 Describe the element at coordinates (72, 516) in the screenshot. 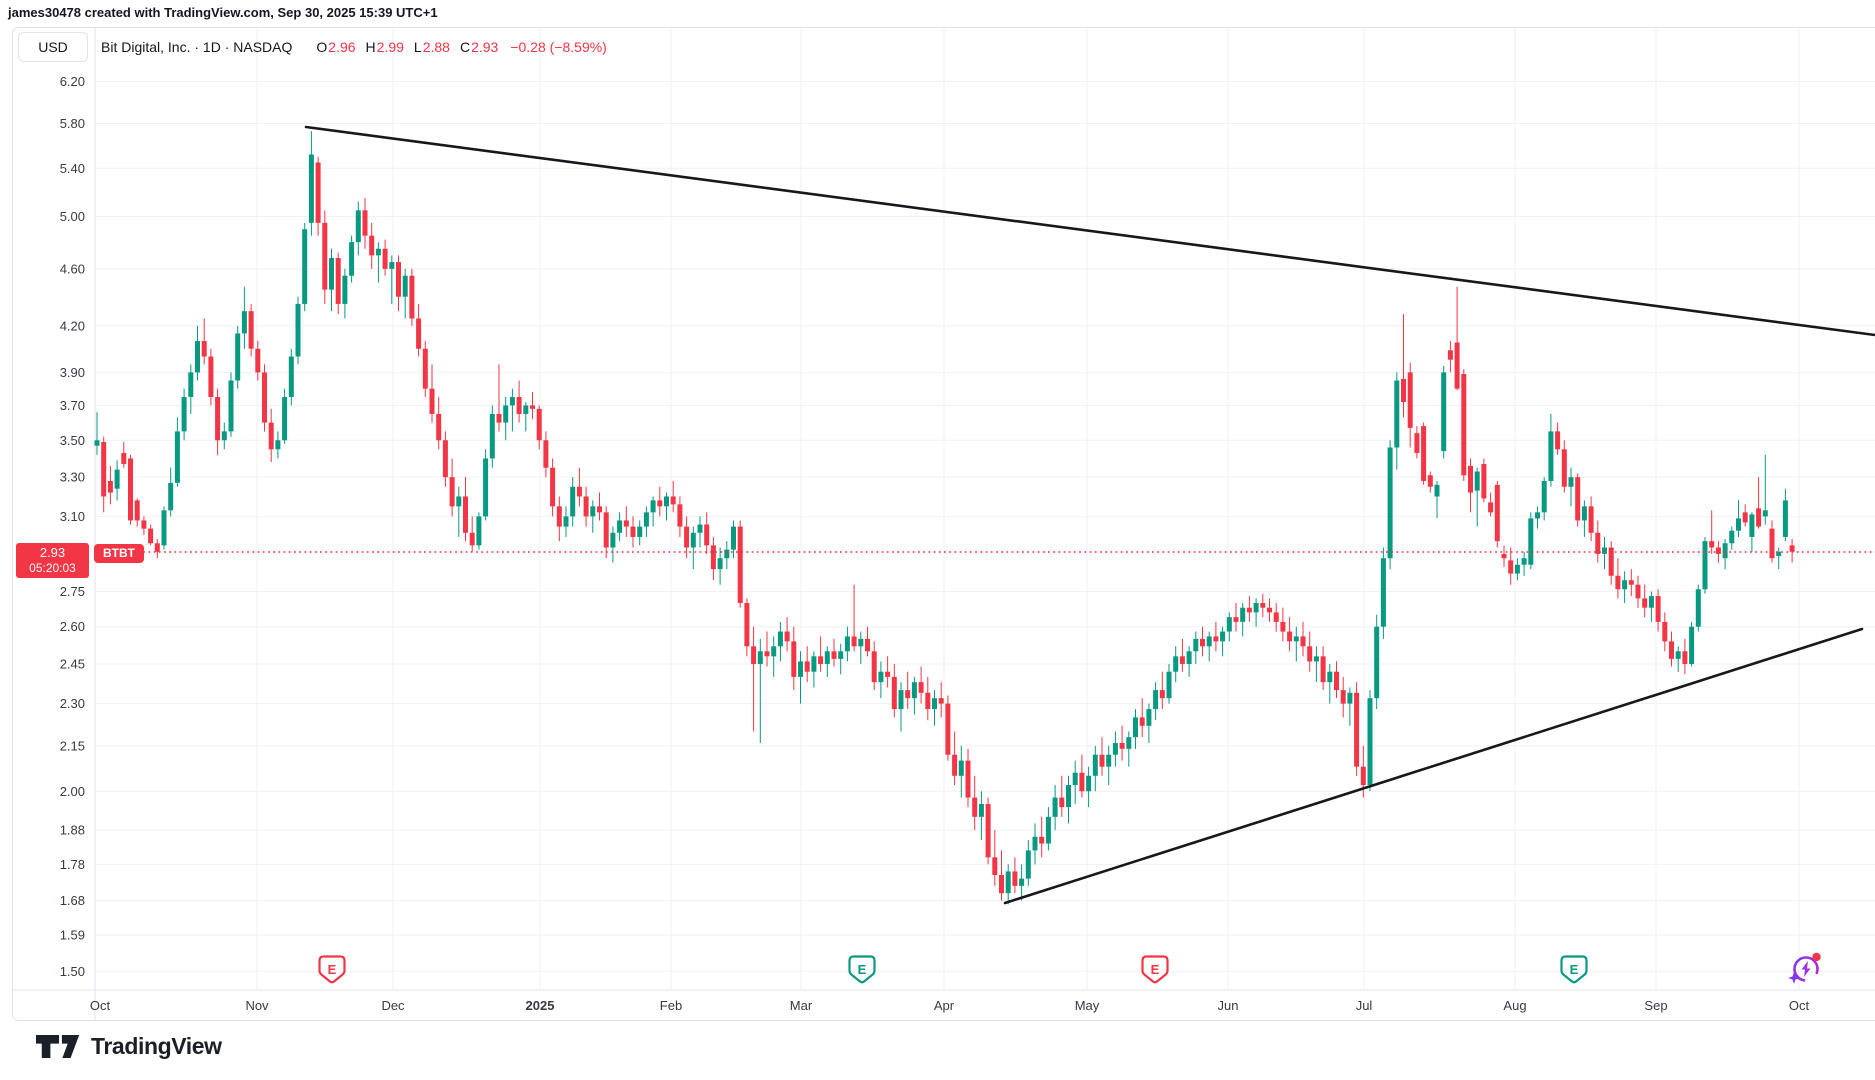

I see `svg-text: 3.10` at that location.